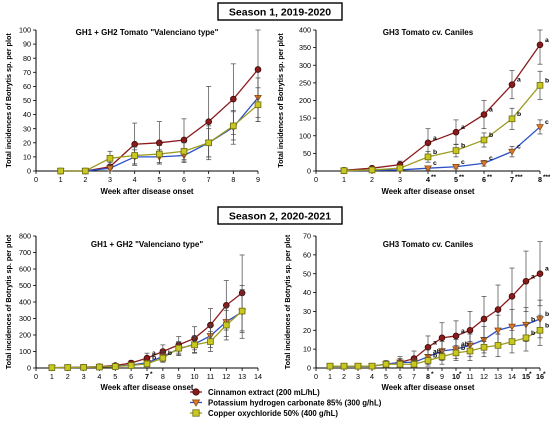 This screenshot has height=423, width=550. What do you see at coordinates (526, 376) in the screenshot?
I see `x-tick-label: 15` at bounding box center [526, 376].